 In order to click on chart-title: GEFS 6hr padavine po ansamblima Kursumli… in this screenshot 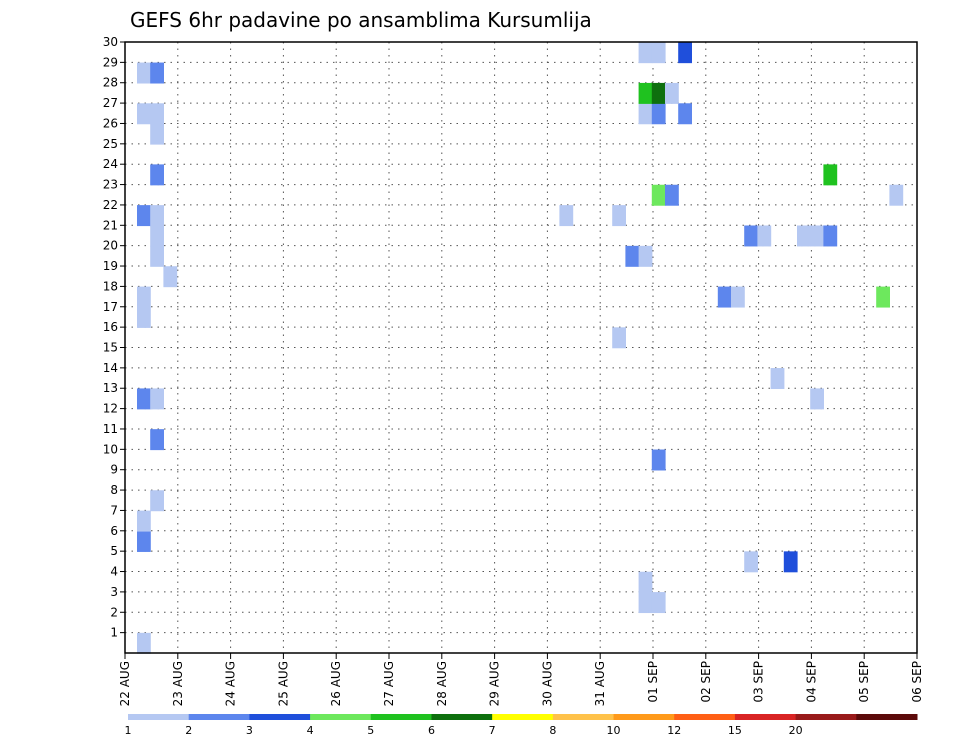, I will do `click(361, 20)`.